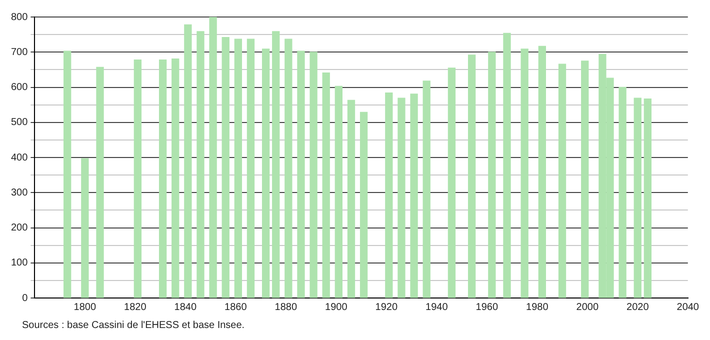  What do you see at coordinates (133, 325) in the screenshot?
I see `source-note: Sources : base Cassini de l'EHESS et base Insee.` at bounding box center [133, 325].